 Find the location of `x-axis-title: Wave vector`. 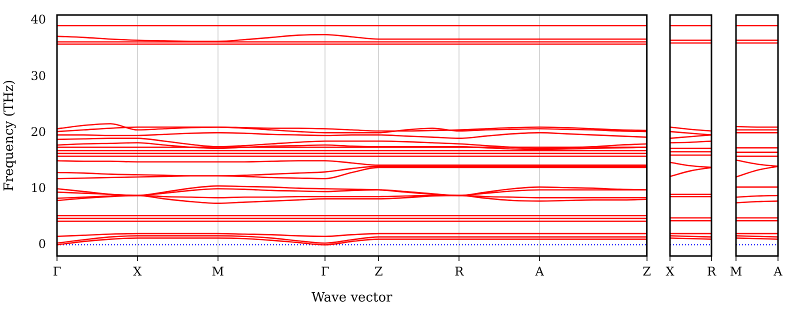

x-axis-title: Wave vector is located at coordinates (353, 298).